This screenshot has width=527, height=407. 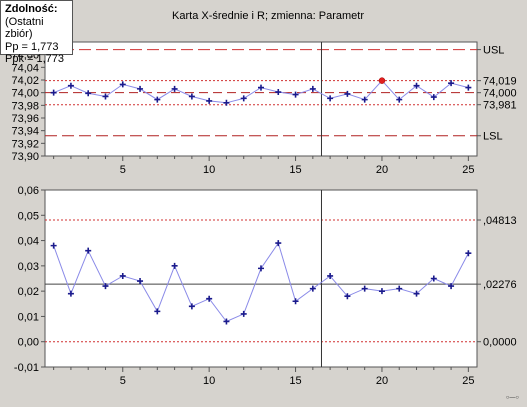 I want to click on capability-title: Zdolność:, so click(x=31, y=9).